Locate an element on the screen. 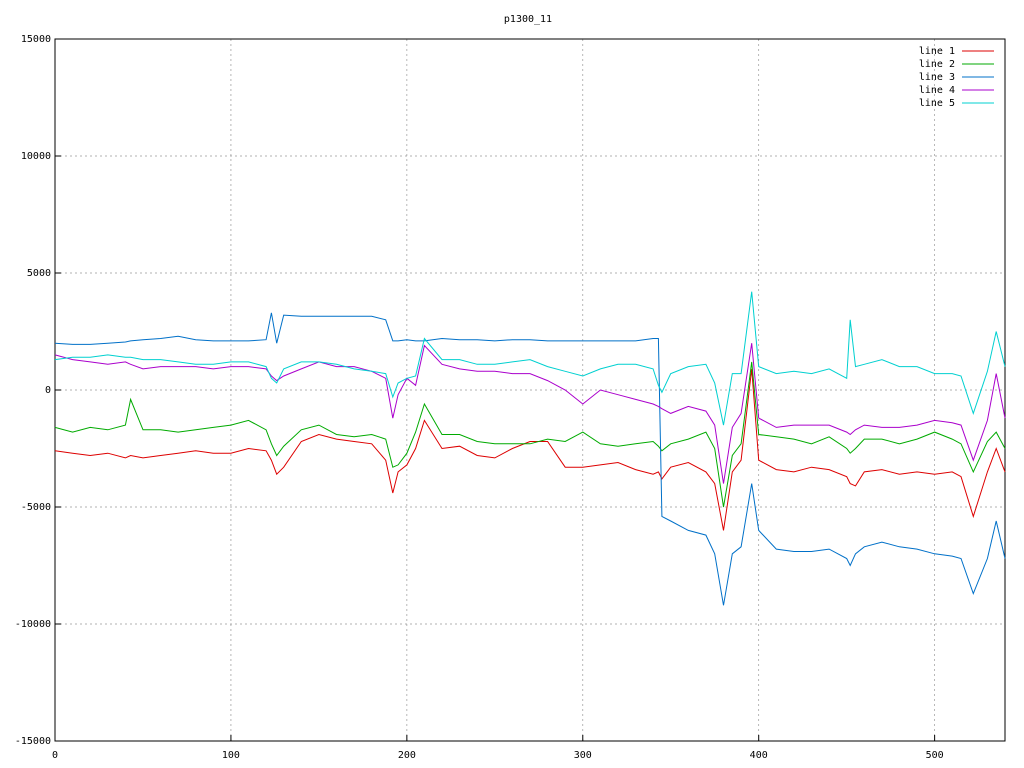  x-tick-label: 300 is located at coordinates (583, 755).